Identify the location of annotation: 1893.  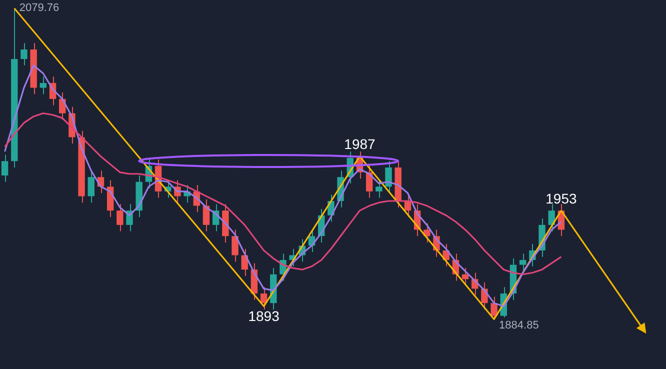
(264, 316).